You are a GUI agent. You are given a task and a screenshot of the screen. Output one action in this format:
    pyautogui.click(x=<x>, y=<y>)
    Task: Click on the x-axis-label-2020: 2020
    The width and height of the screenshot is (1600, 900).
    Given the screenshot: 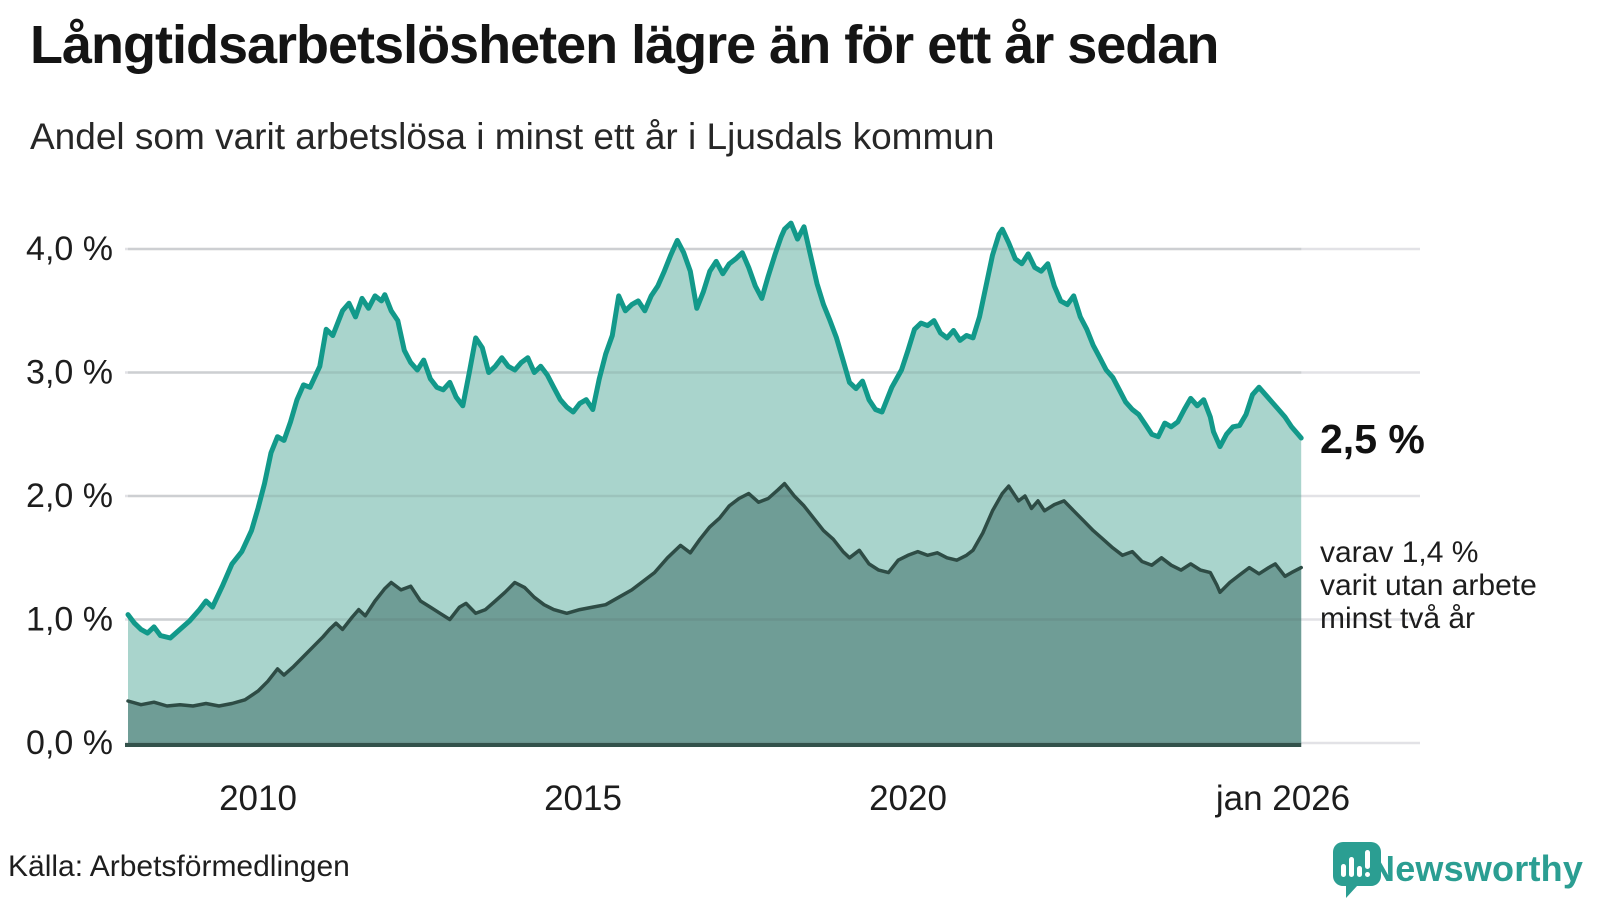 What is the action you would take?
    pyautogui.click(x=908, y=798)
    